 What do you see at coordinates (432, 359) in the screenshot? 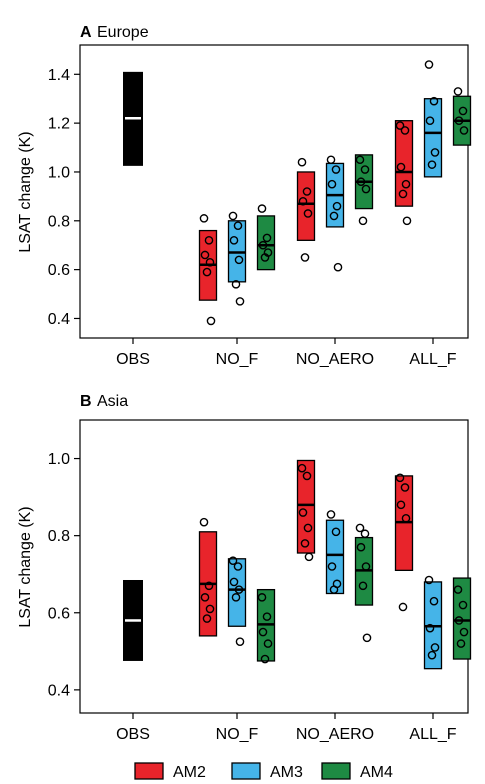
I see `panel-a-xtick-label: ALL_F` at bounding box center [432, 359].